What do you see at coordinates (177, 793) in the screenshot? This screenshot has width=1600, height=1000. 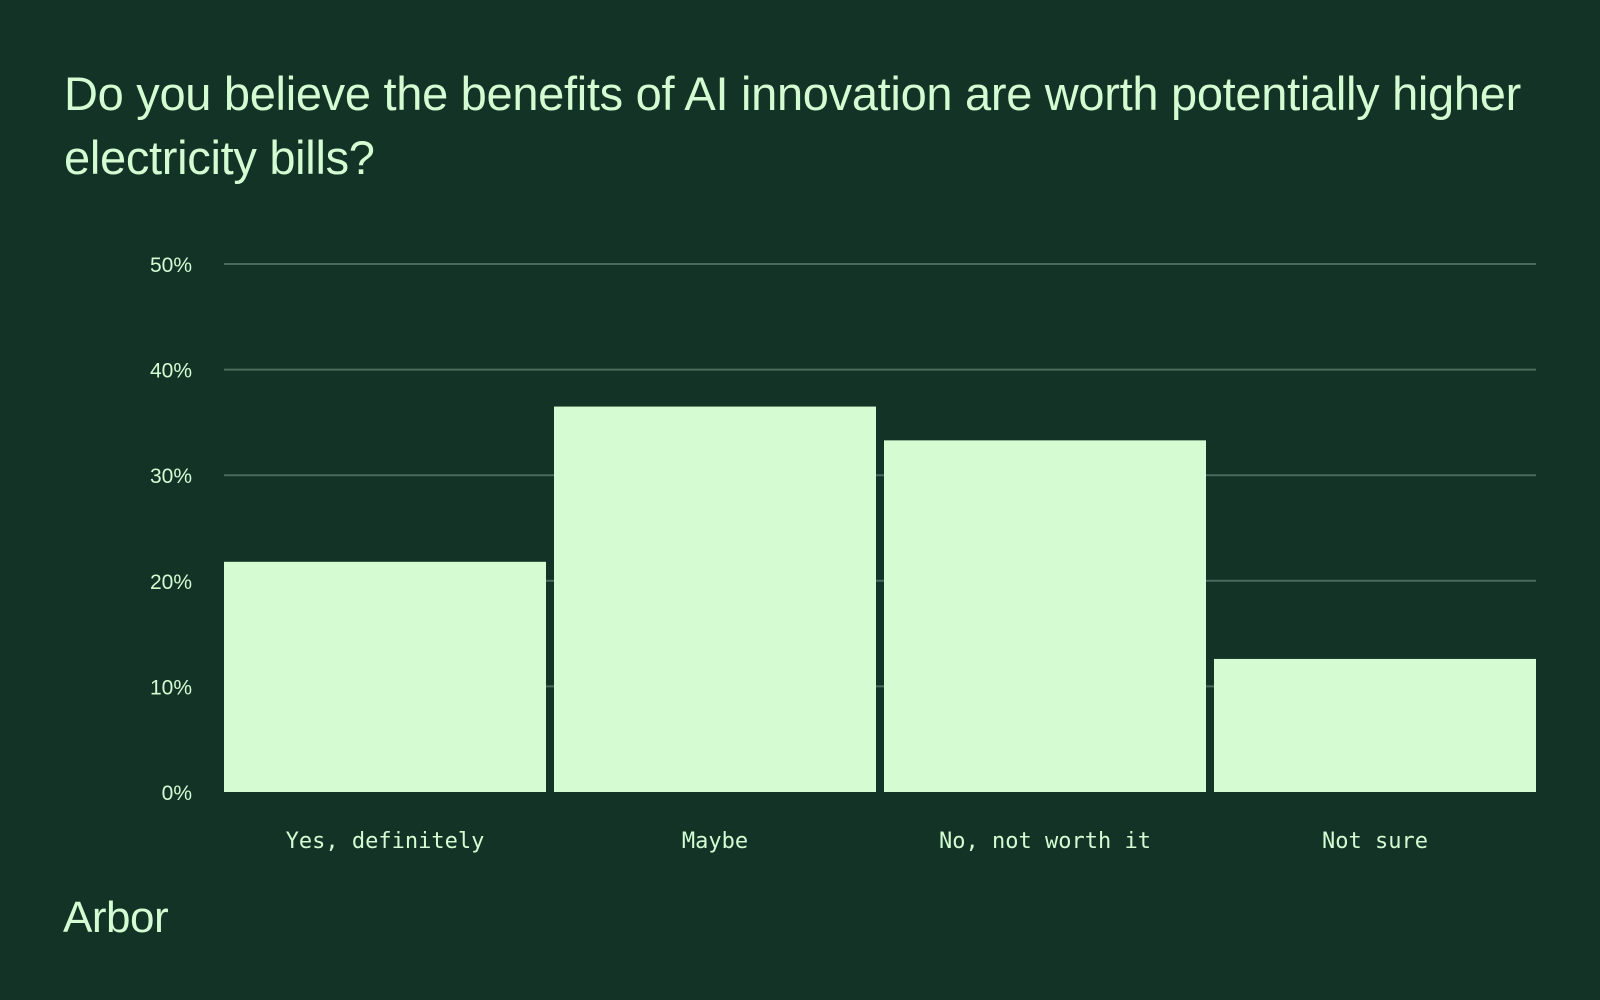 I see `y-tick-label: 0%` at bounding box center [177, 793].